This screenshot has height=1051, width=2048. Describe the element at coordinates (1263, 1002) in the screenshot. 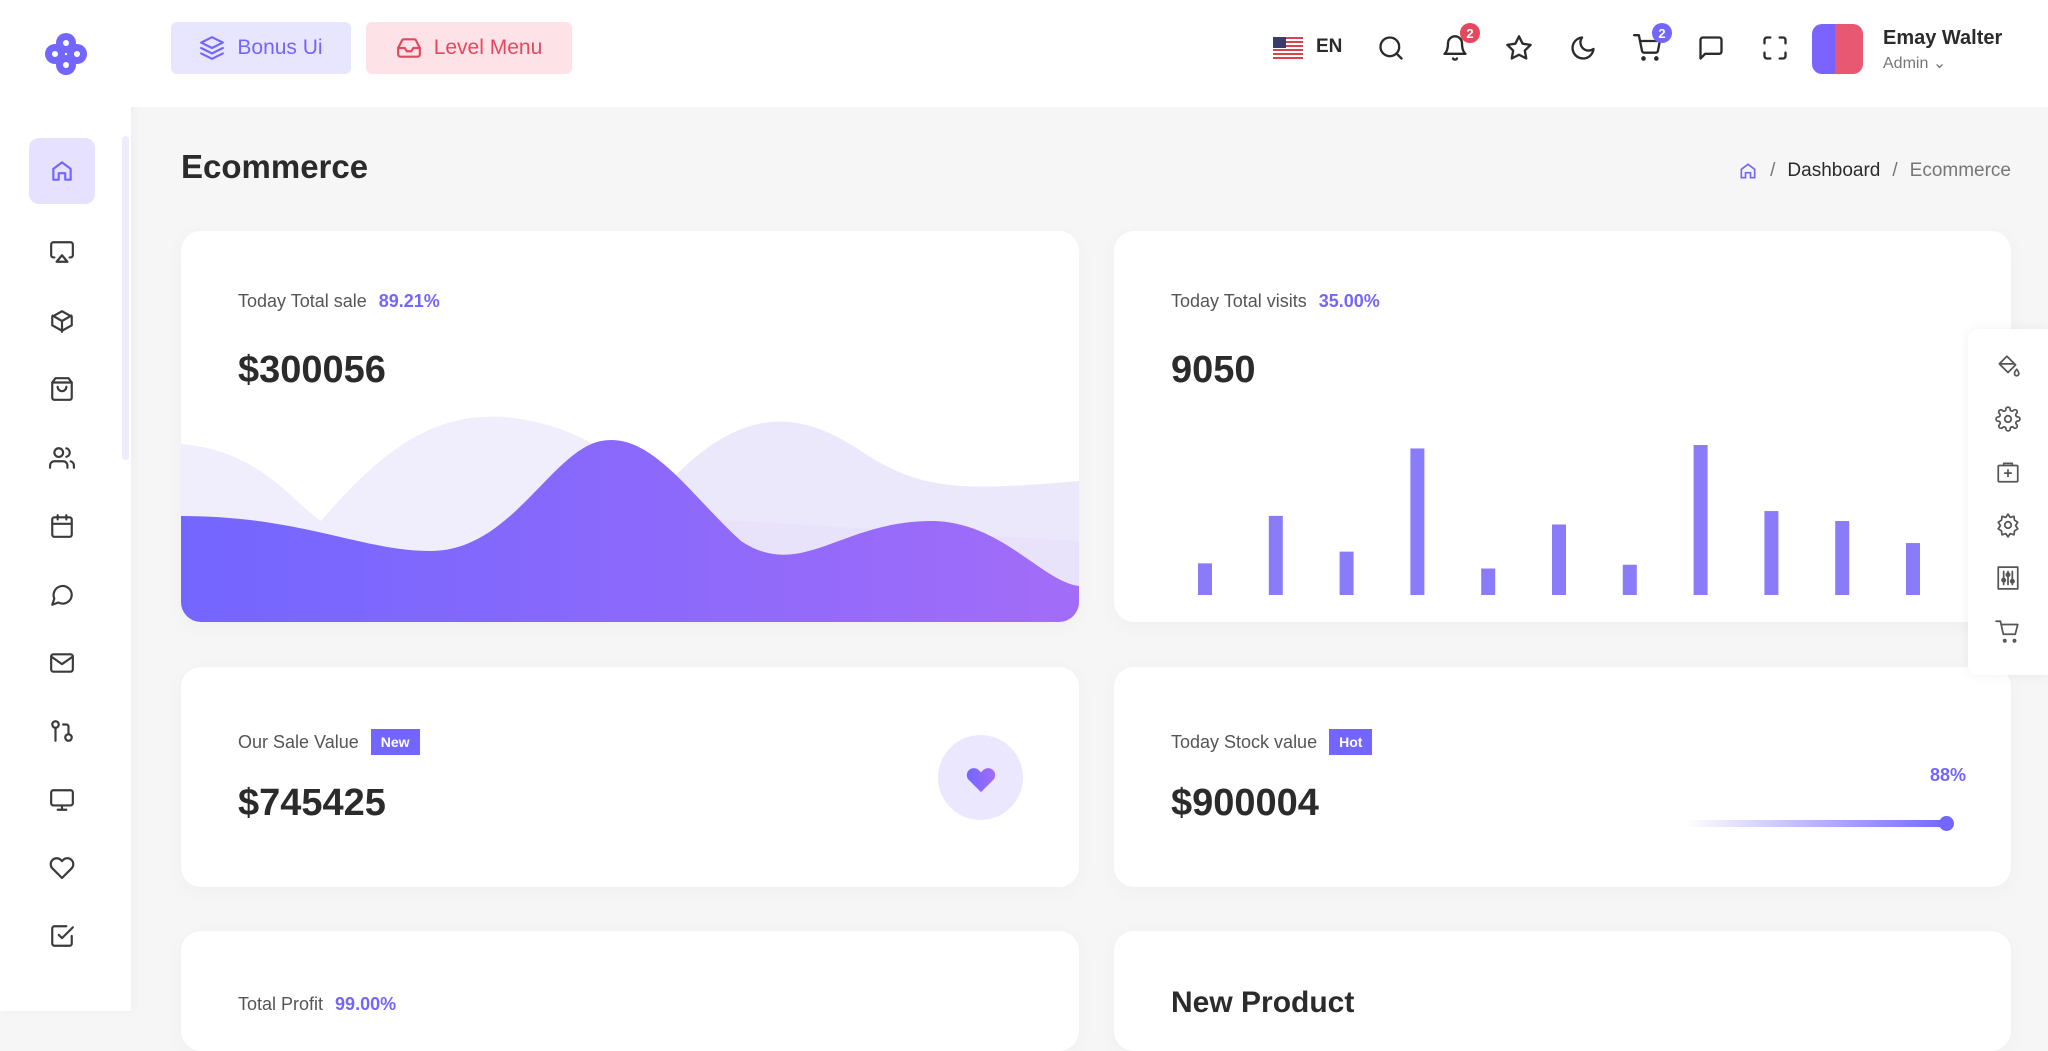

I see `new-product-title: New Product` at that location.